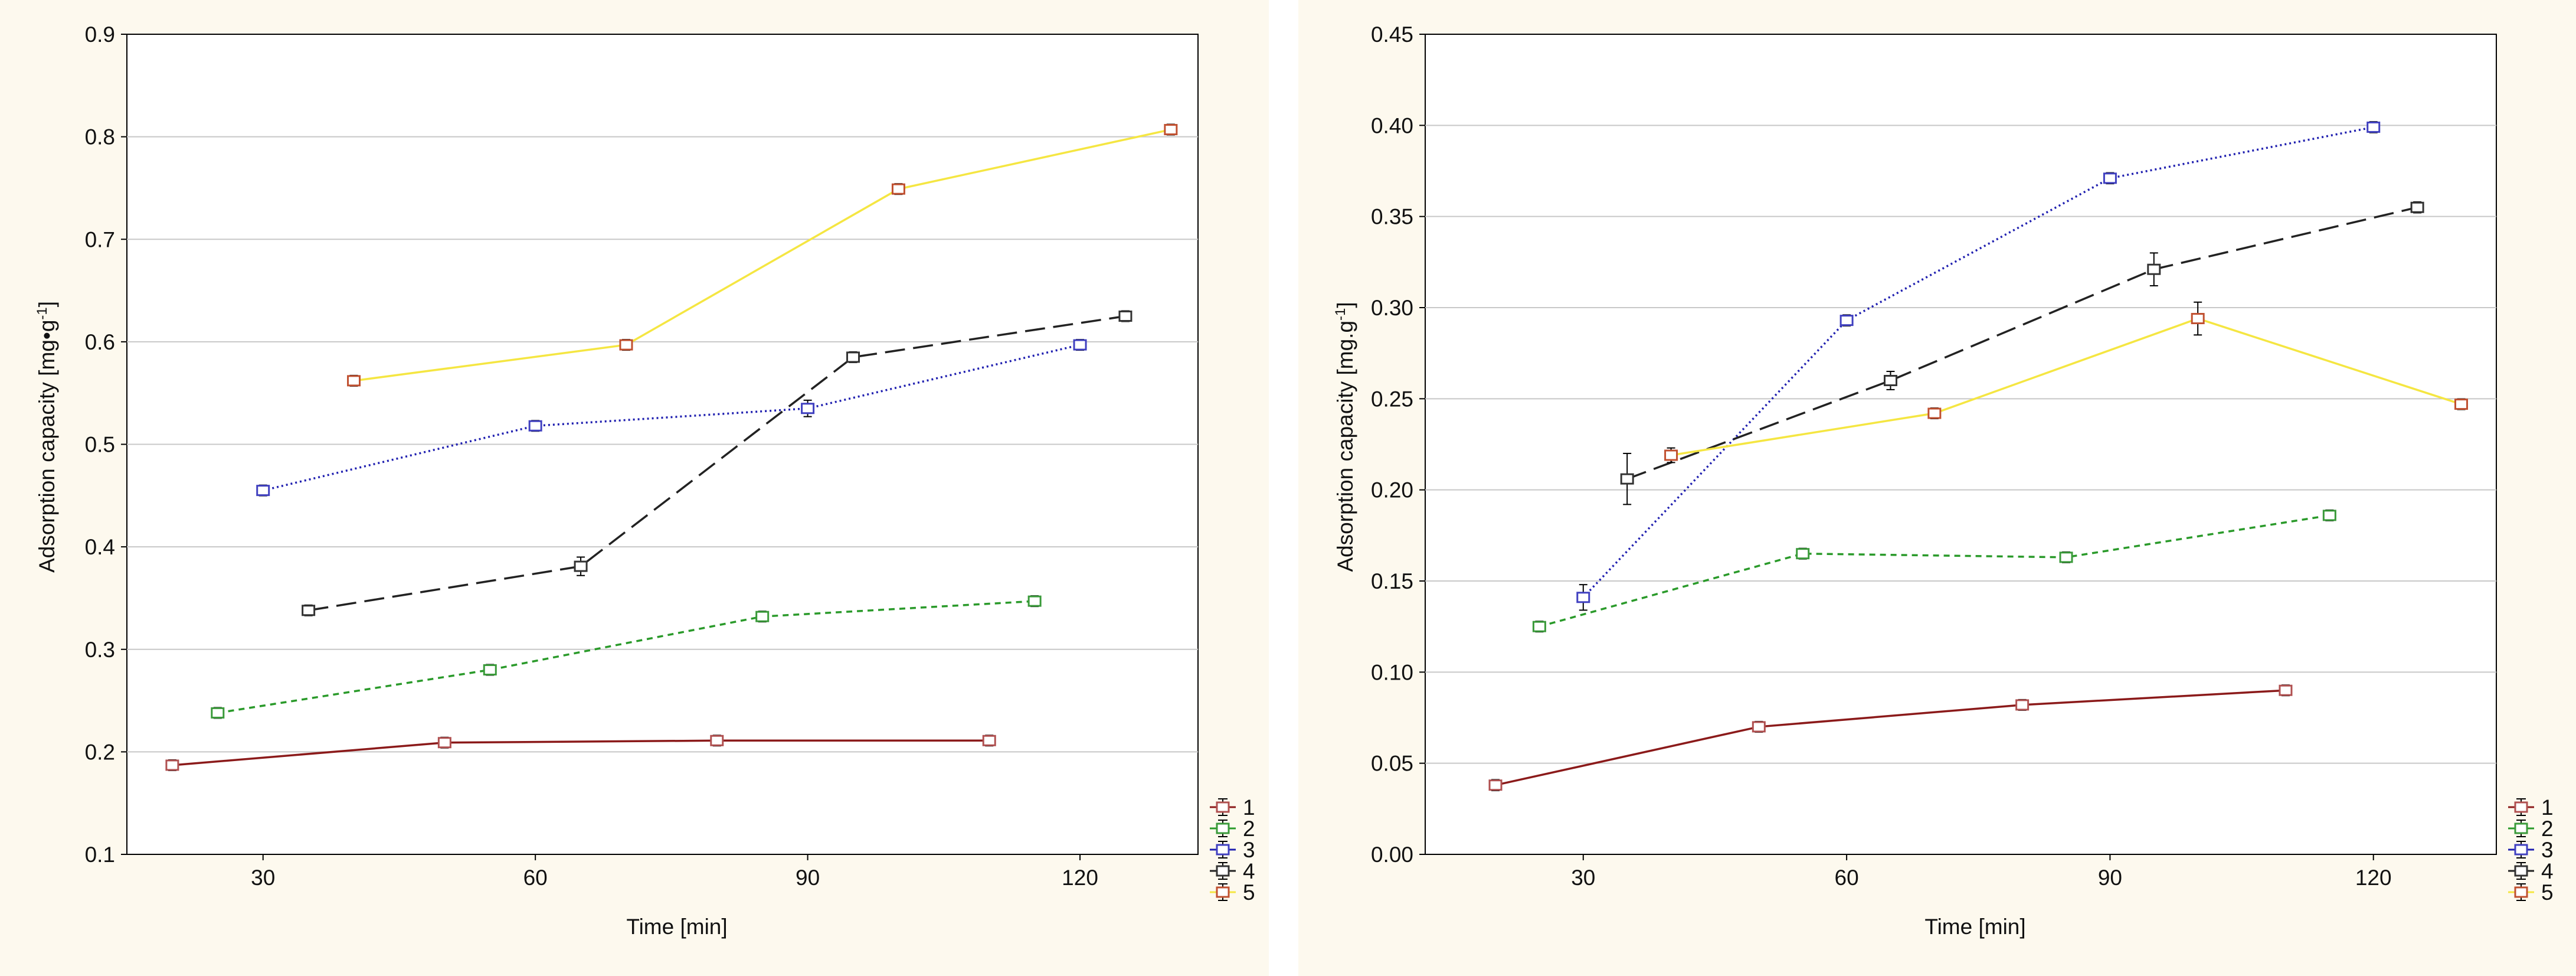 The height and width of the screenshot is (976, 2576). Describe the element at coordinates (1935, 571) in the screenshot. I see `series-2-line` at that location.